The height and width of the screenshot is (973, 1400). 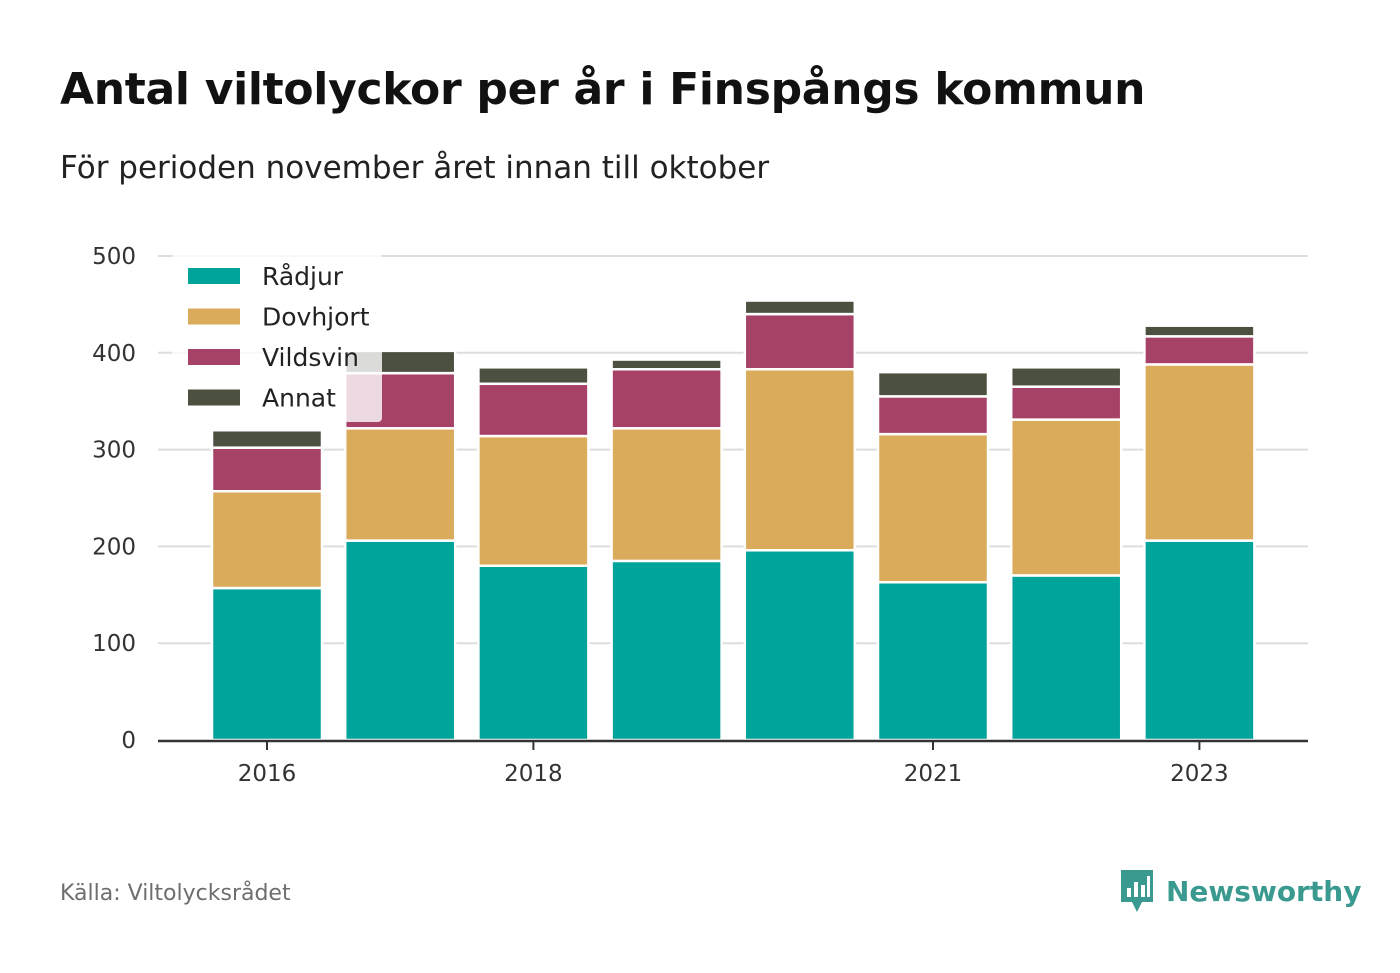 I want to click on y-tick-label: 200, so click(x=114, y=547).